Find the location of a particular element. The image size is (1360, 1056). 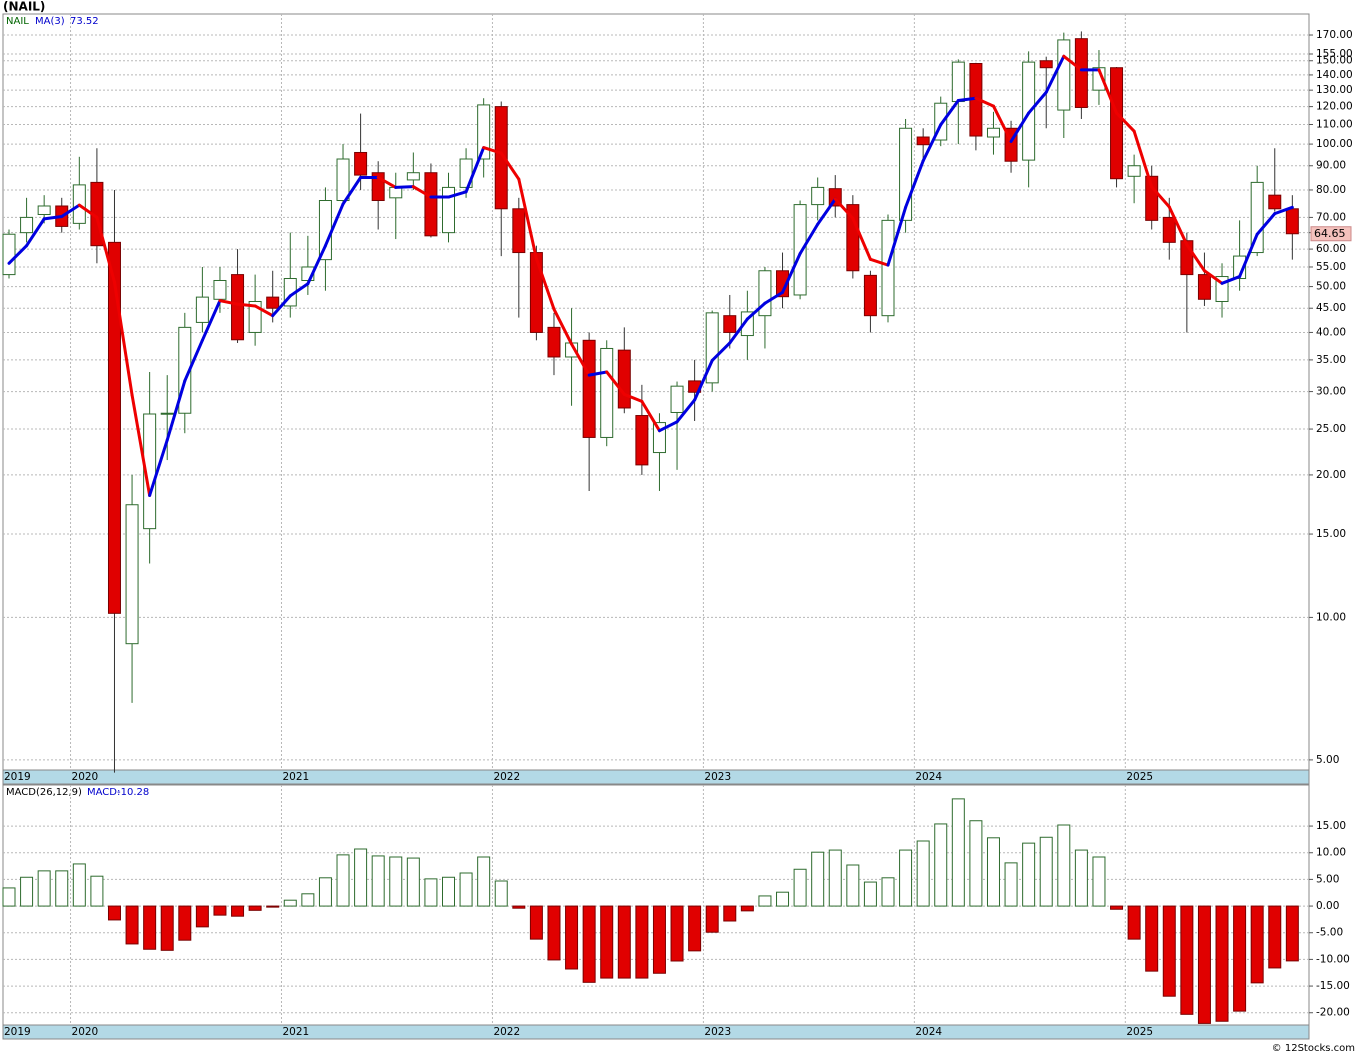

footer: © 12Stocks.com is located at coordinates (1313, 1048).